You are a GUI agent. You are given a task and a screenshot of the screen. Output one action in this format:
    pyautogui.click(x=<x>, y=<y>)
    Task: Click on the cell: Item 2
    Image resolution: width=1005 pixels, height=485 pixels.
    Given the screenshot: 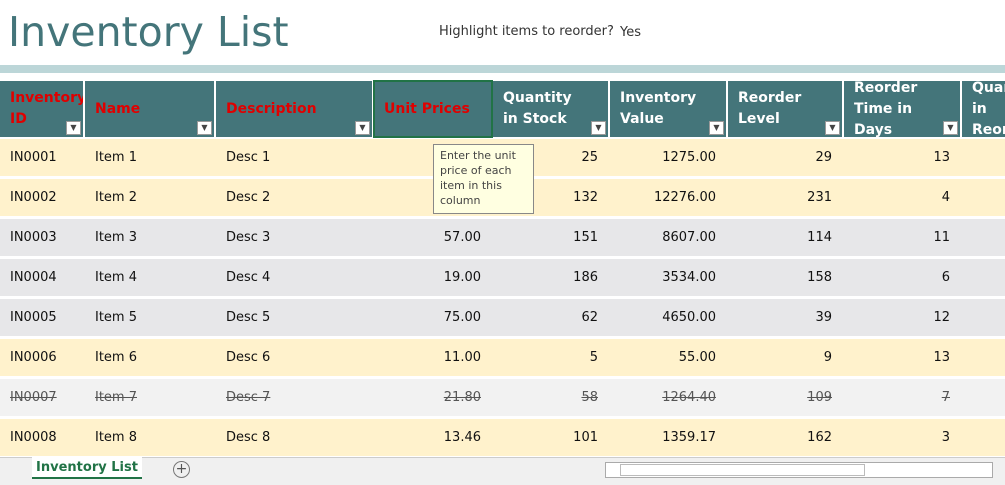 What is the action you would take?
    pyautogui.click(x=116, y=197)
    